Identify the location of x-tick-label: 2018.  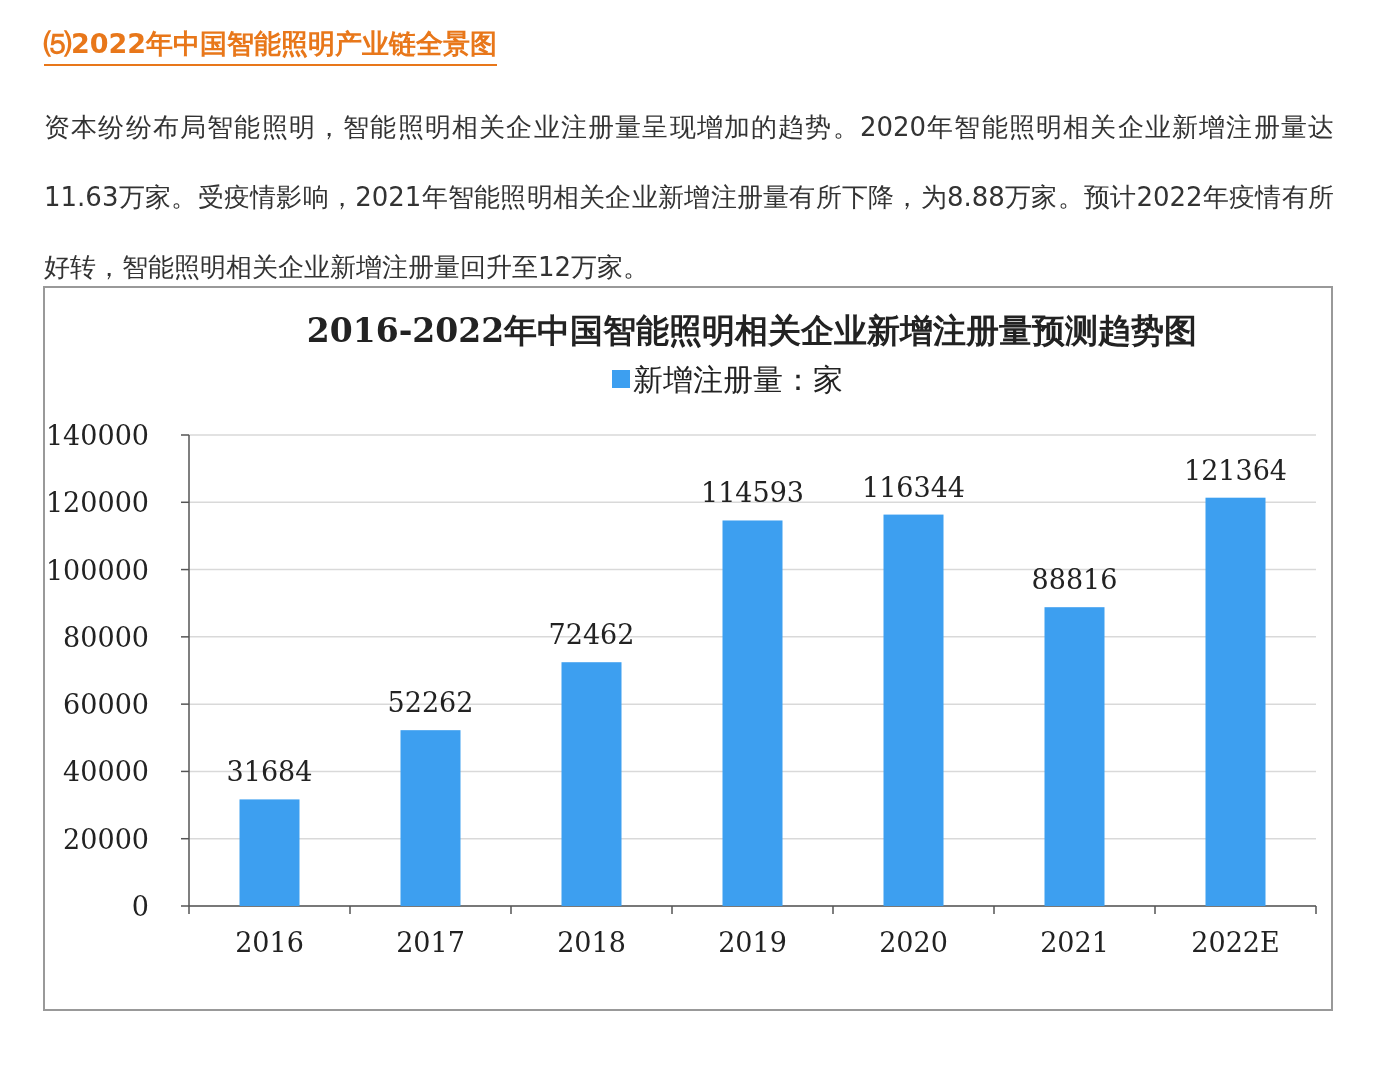
(591, 942).